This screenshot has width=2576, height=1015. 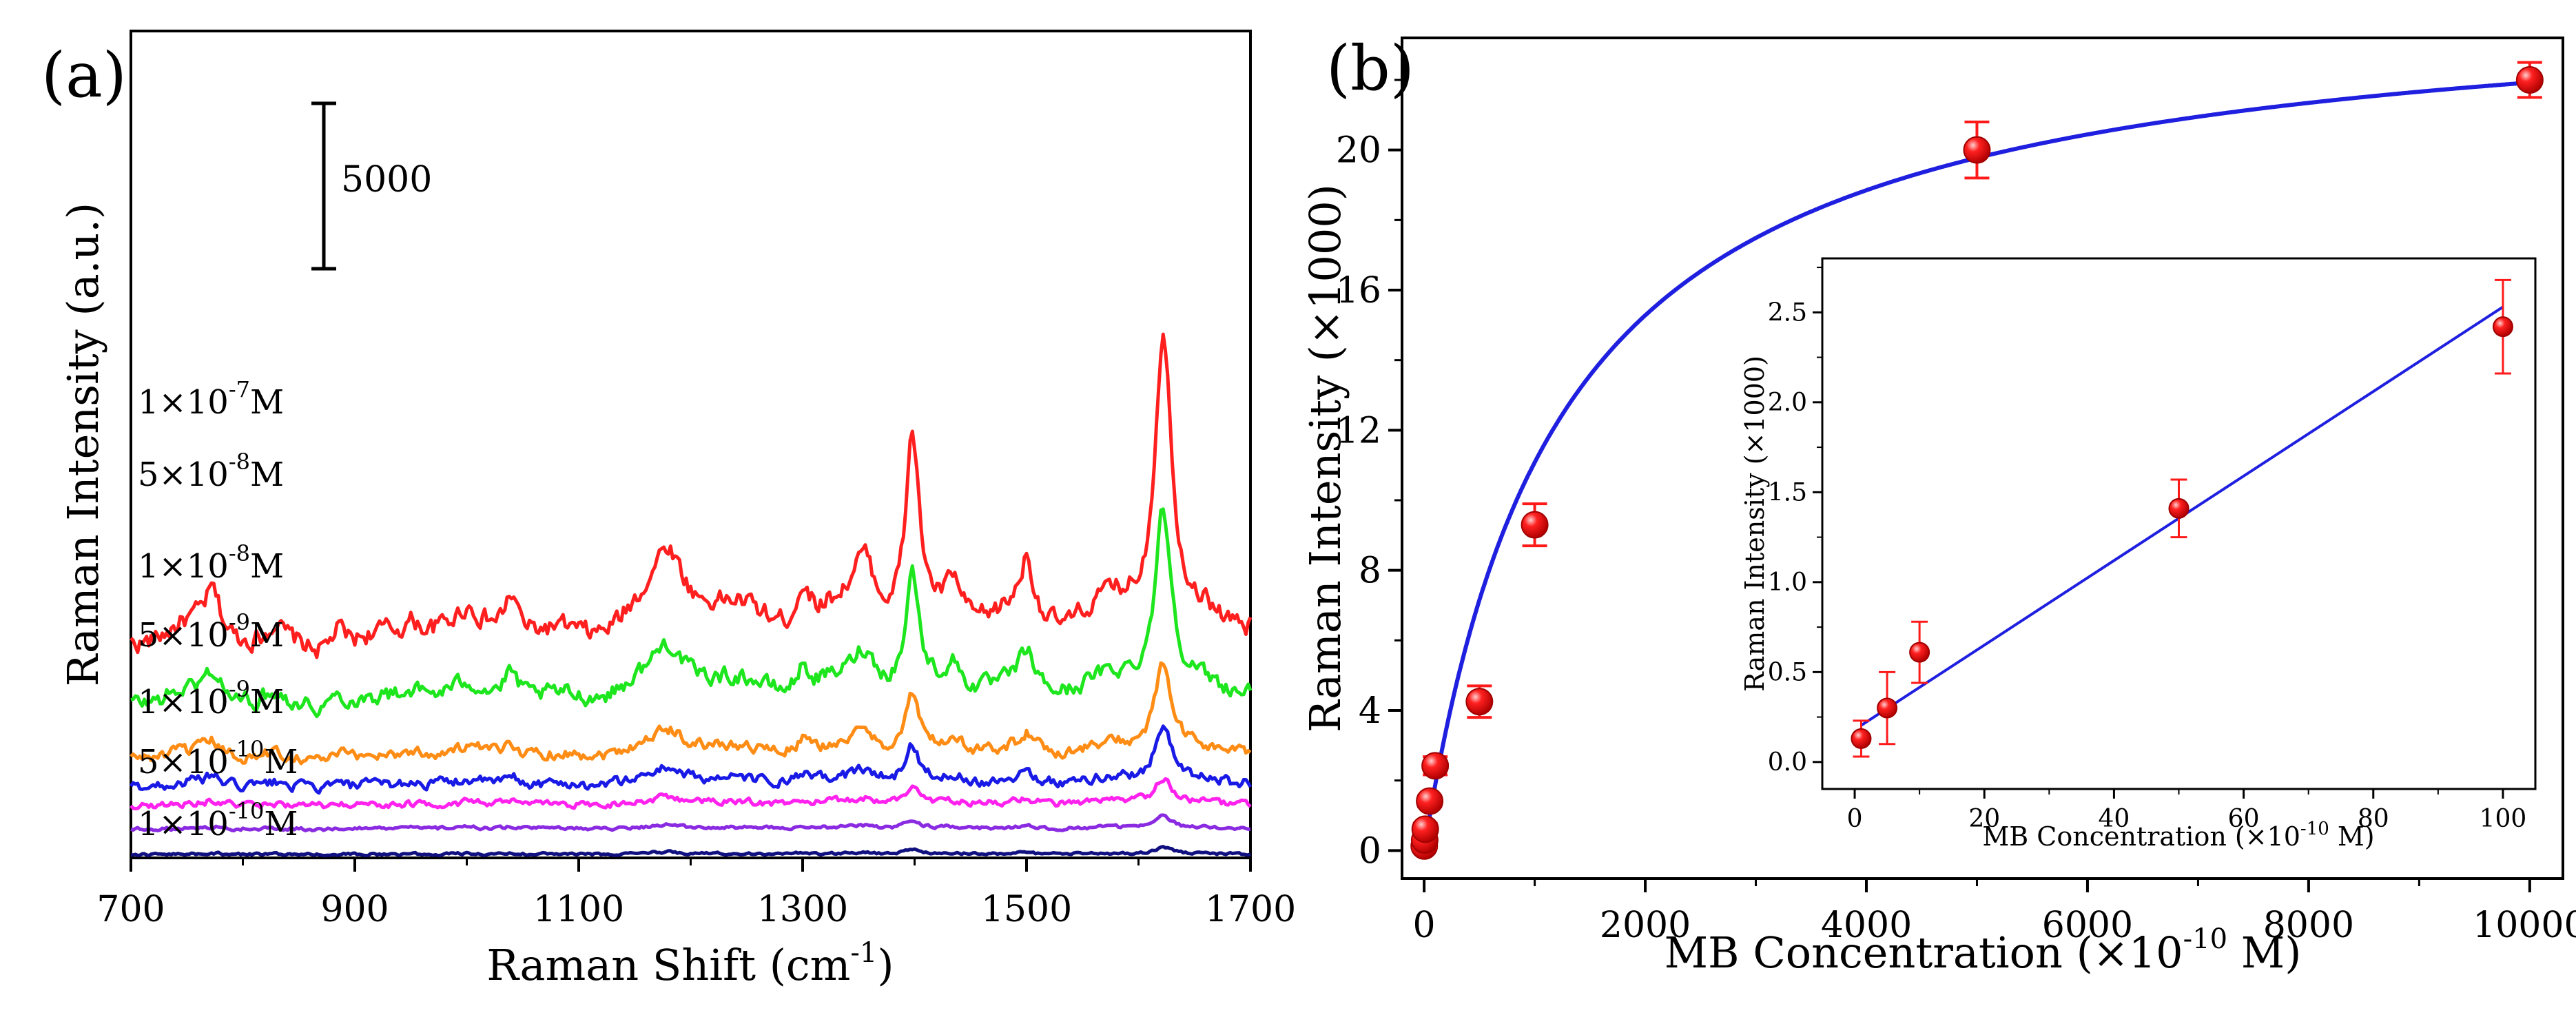 What do you see at coordinates (83, 444) in the screenshot?
I see `panel-a-y-axis-title: Raman Intensity (a.u.)` at bounding box center [83, 444].